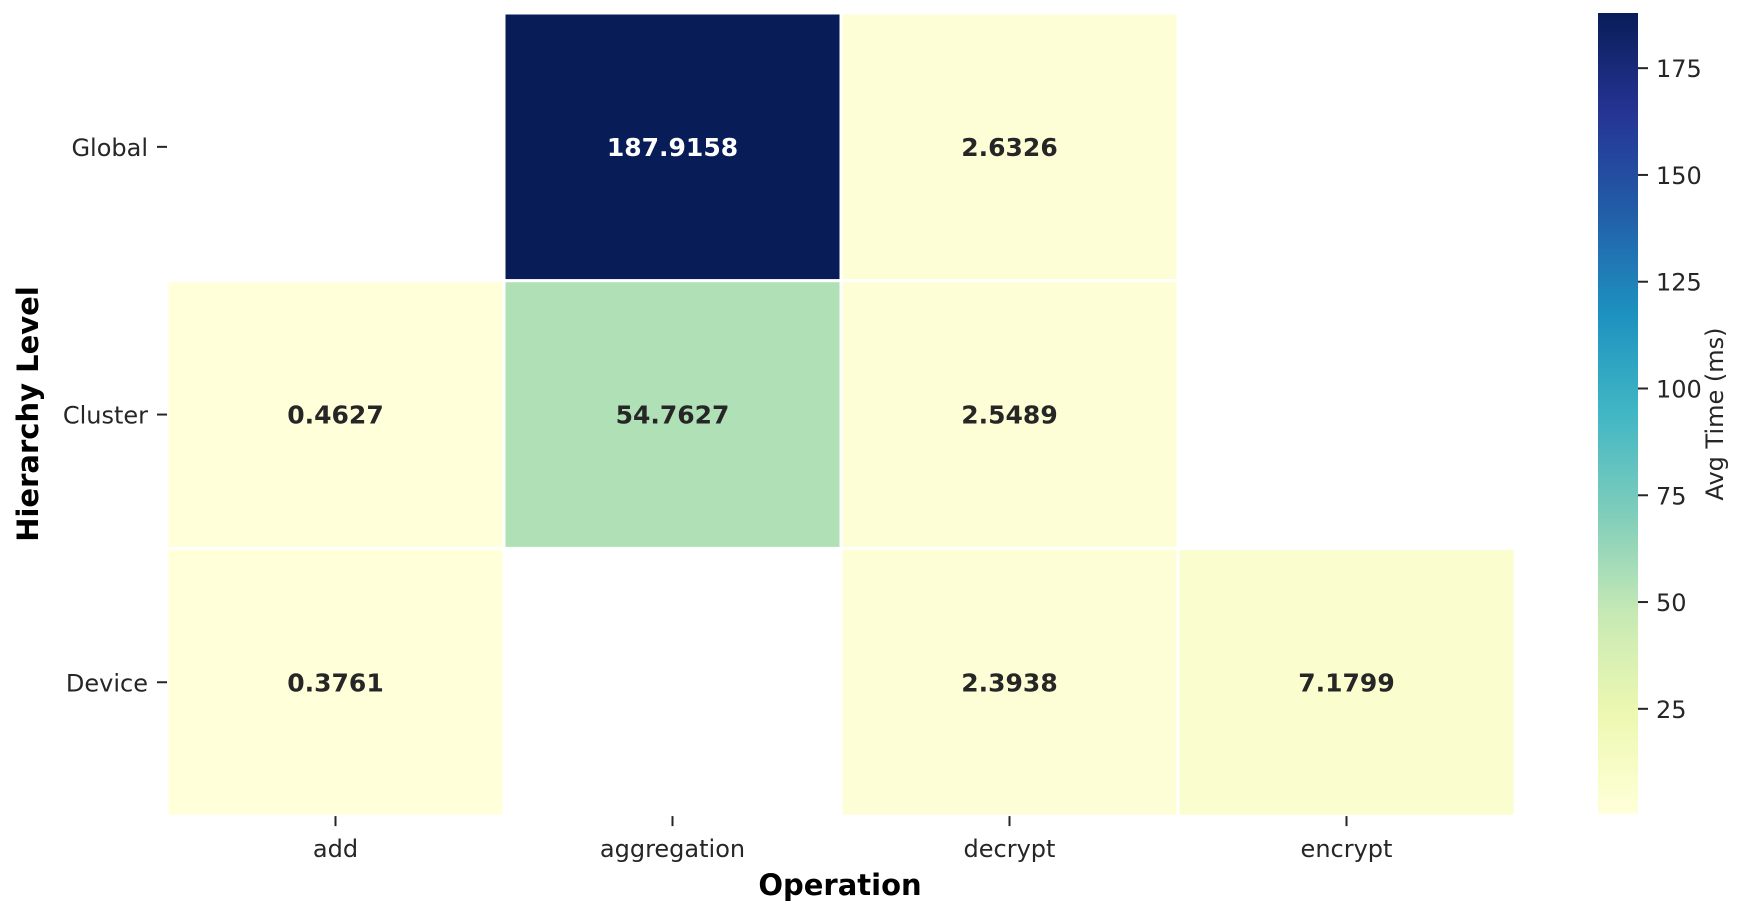 This screenshot has width=1756, height=914. I want to click on cell-value-label: 7.1799, so click(1346, 682).